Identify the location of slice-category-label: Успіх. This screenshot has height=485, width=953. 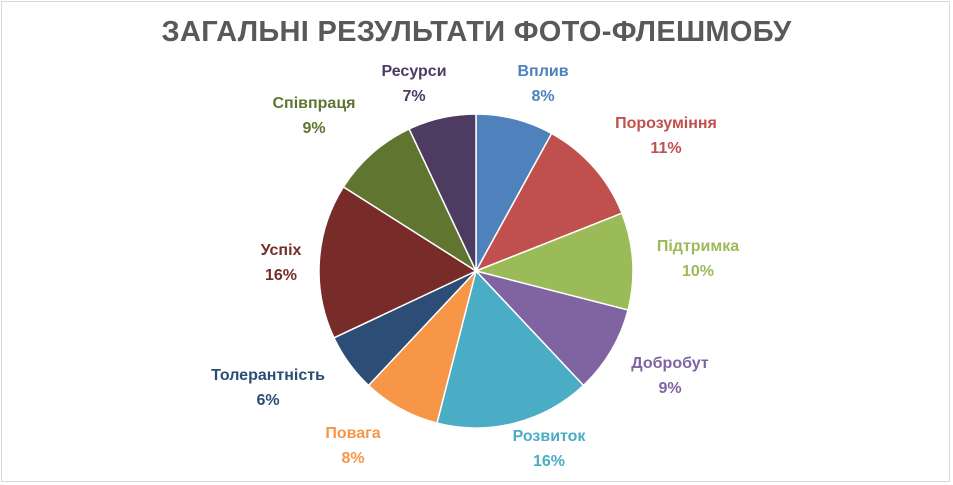
(281, 250).